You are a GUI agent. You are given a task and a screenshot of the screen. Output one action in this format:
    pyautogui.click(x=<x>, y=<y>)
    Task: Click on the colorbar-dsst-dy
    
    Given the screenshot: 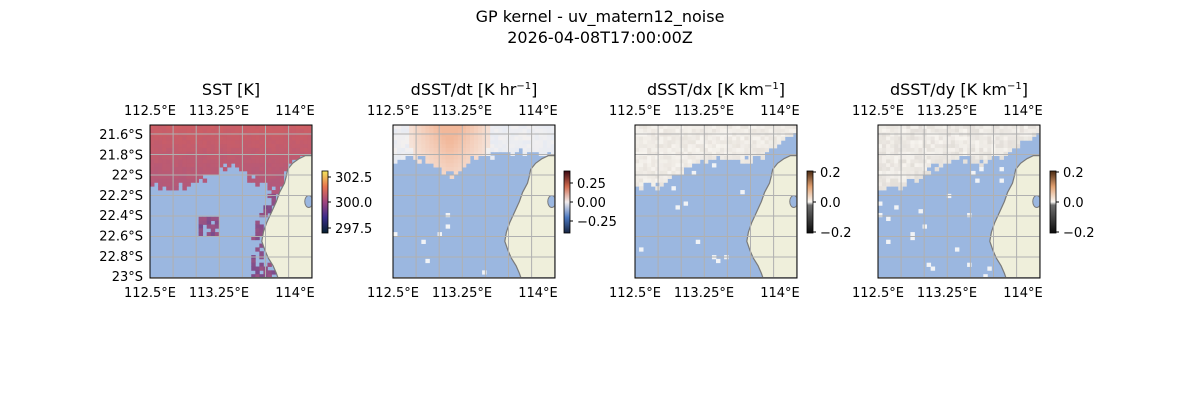 What is the action you would take?
    pyautogui.click(x=1053, y=202)
    